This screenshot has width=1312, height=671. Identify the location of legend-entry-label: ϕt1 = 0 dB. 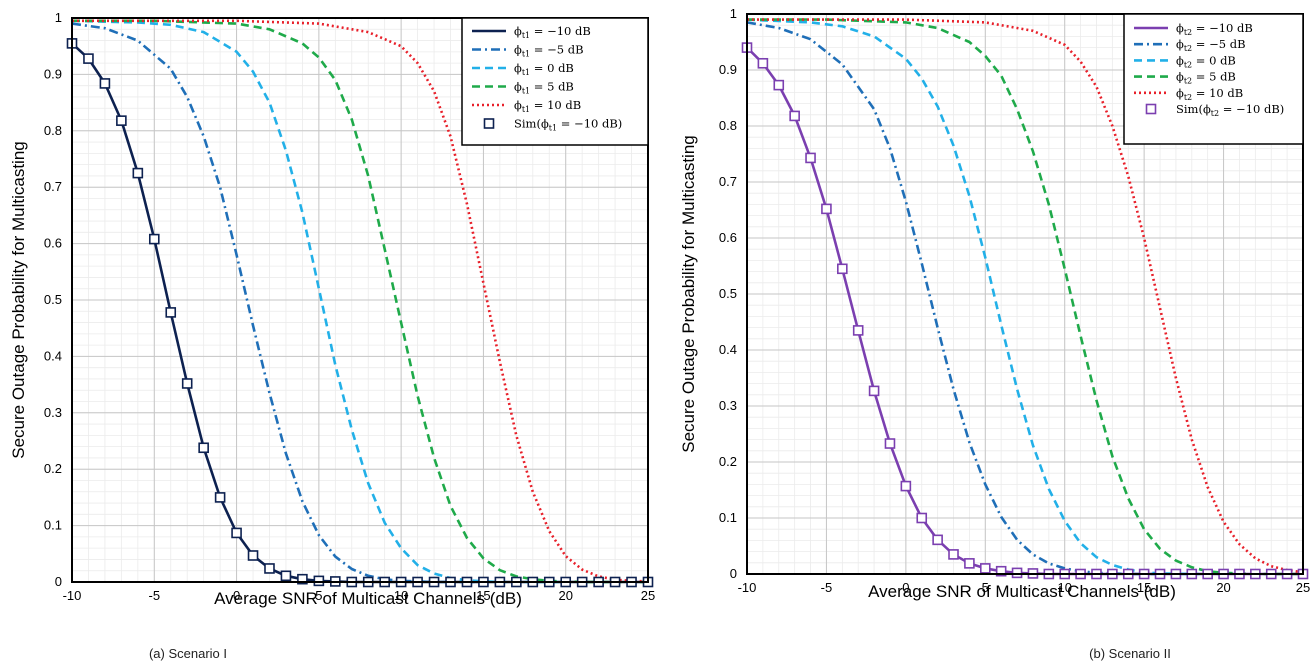
(544, 69).